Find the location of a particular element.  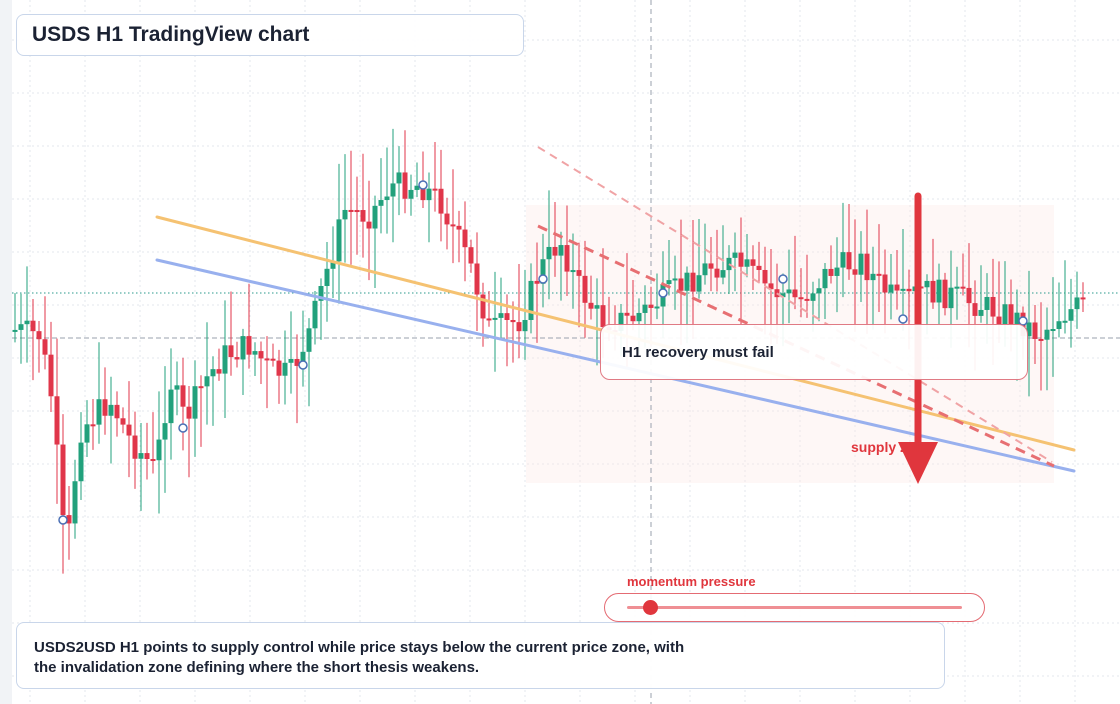

momentum-label: momentum pressure is located at coordinates (691, 581).